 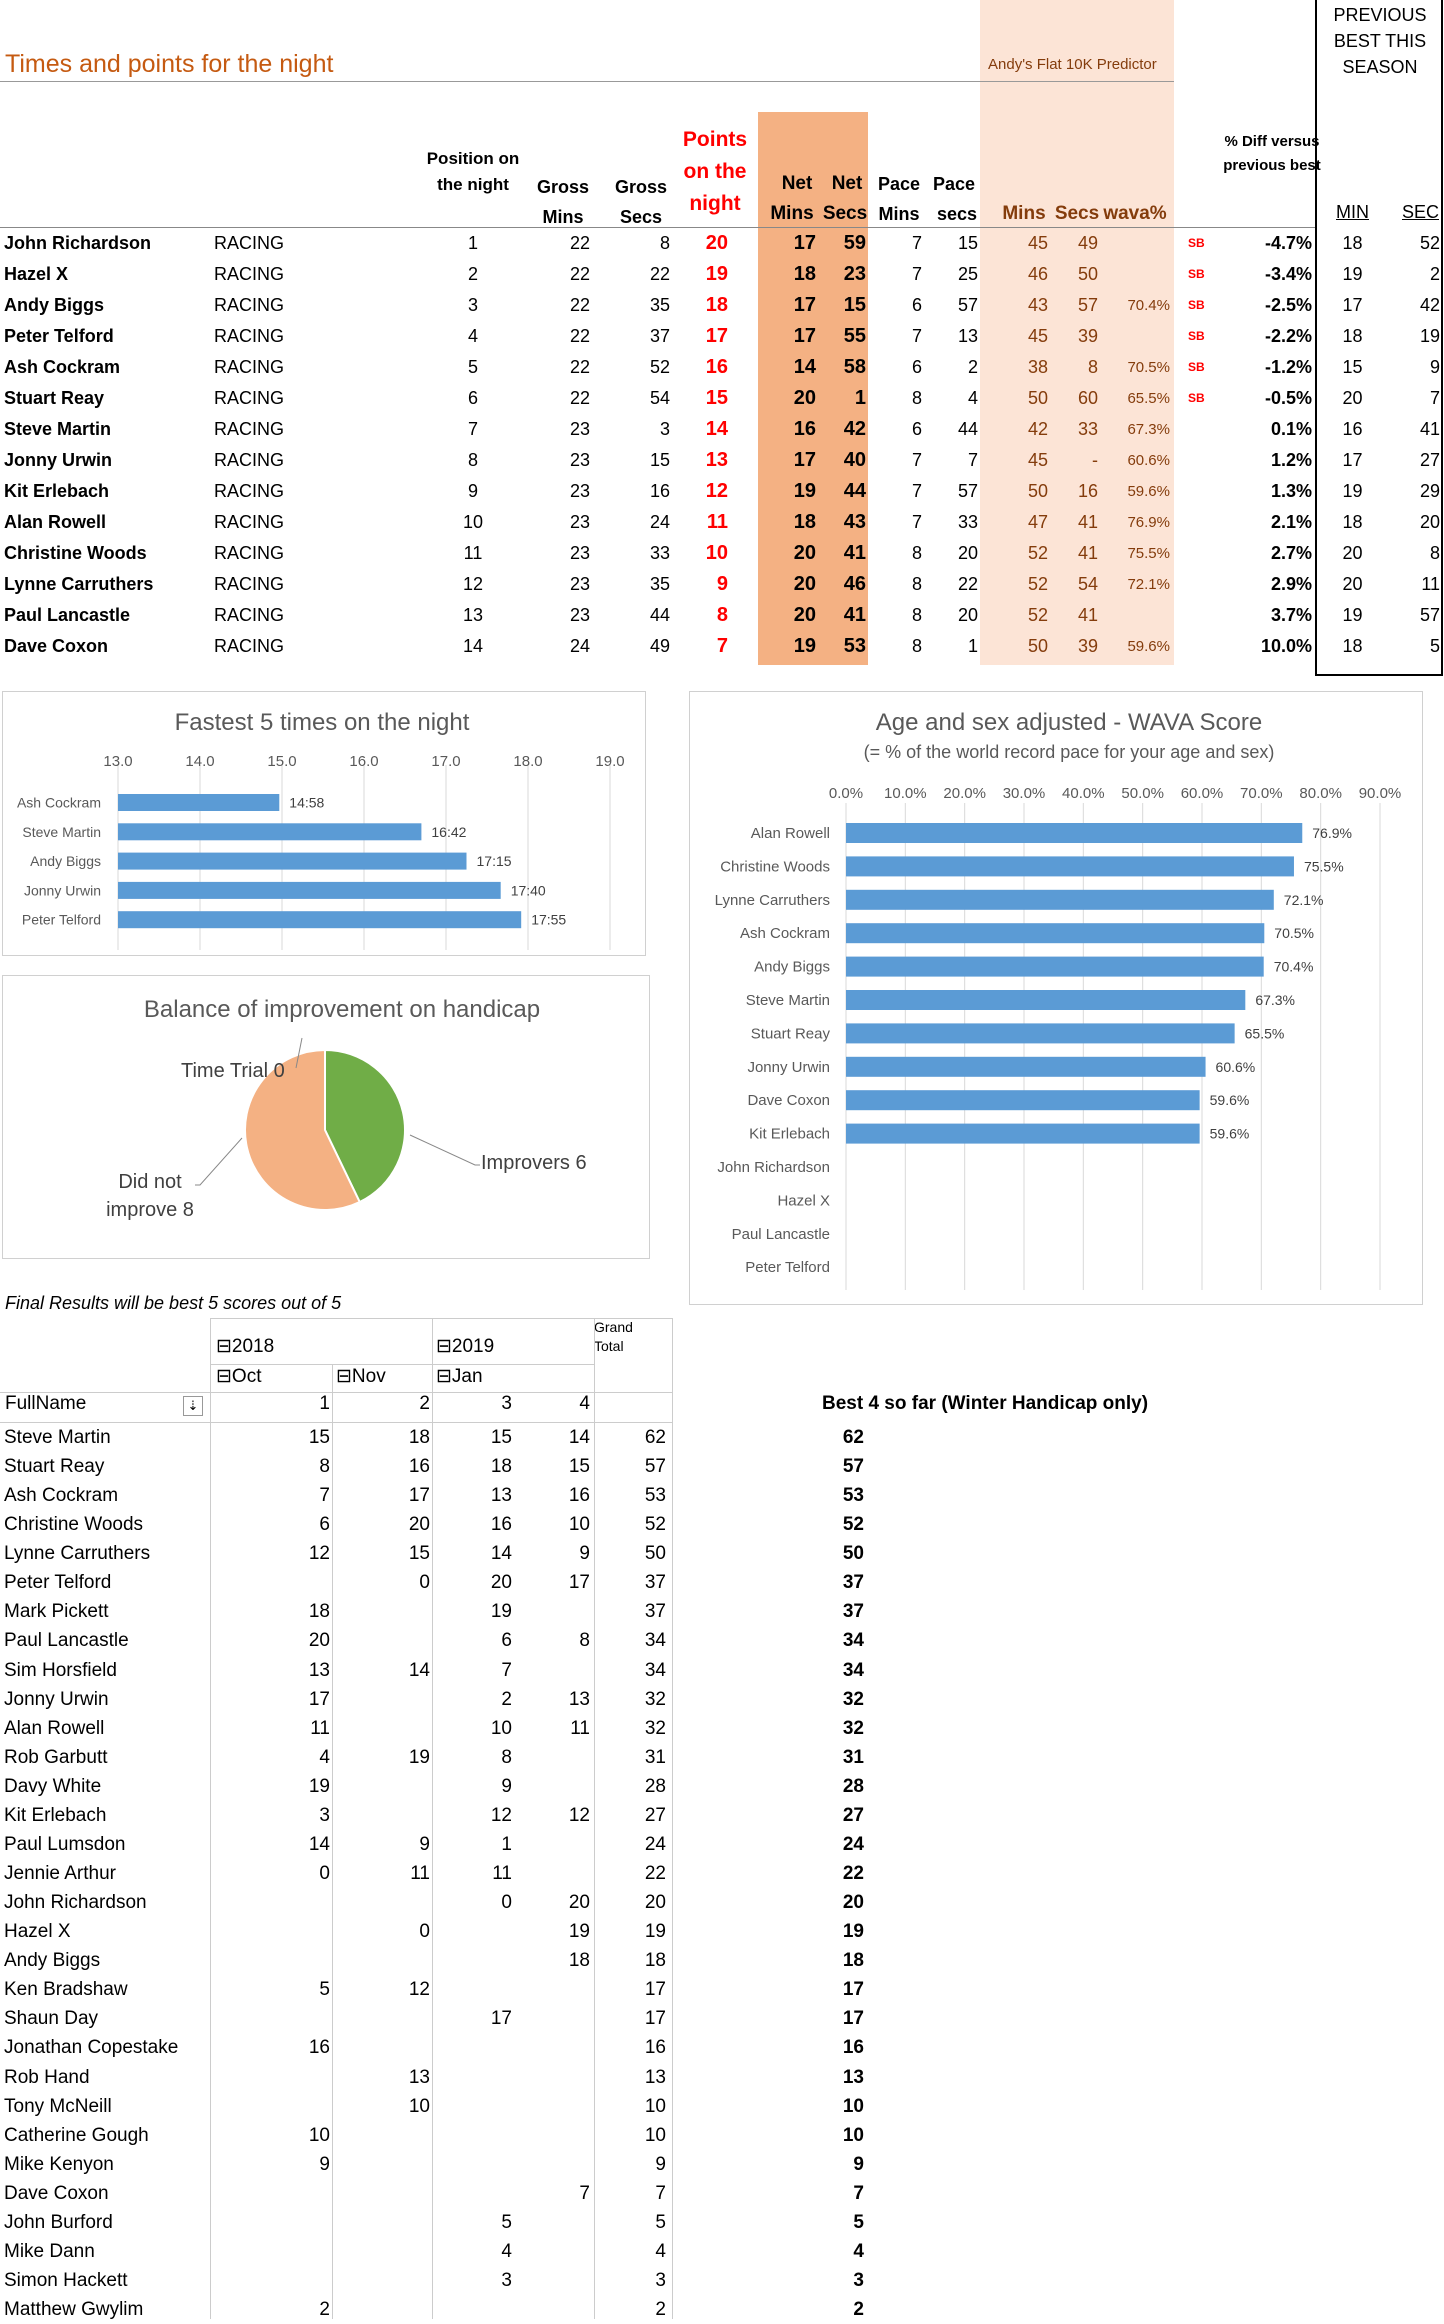 I want to click on pivot-total: 3, so click(x=660, y=2281).